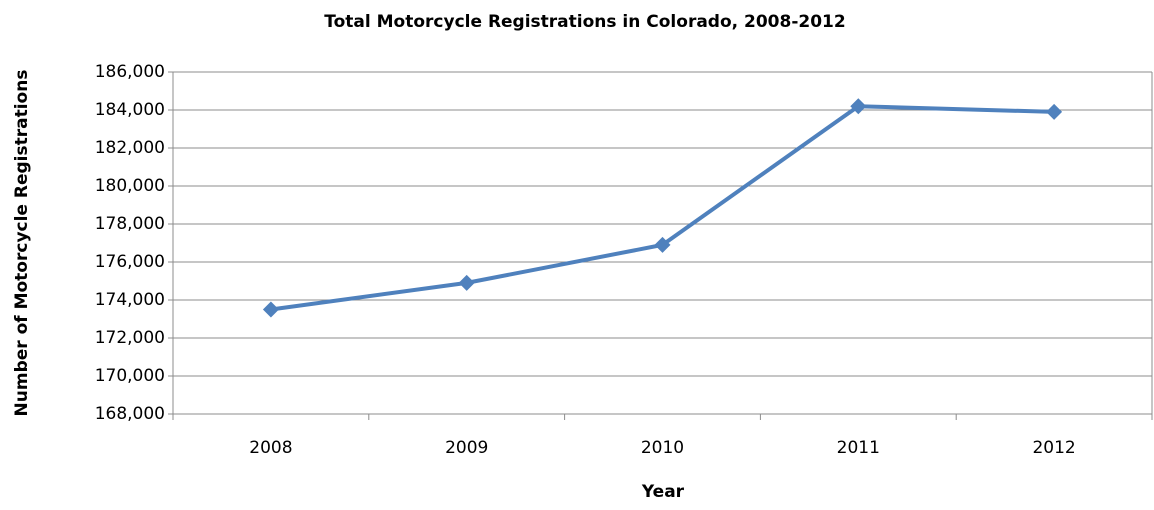  Describe the element at coordinates (130, 300) in the screenshot. I see `y-tick-label: 174,000` at that location.